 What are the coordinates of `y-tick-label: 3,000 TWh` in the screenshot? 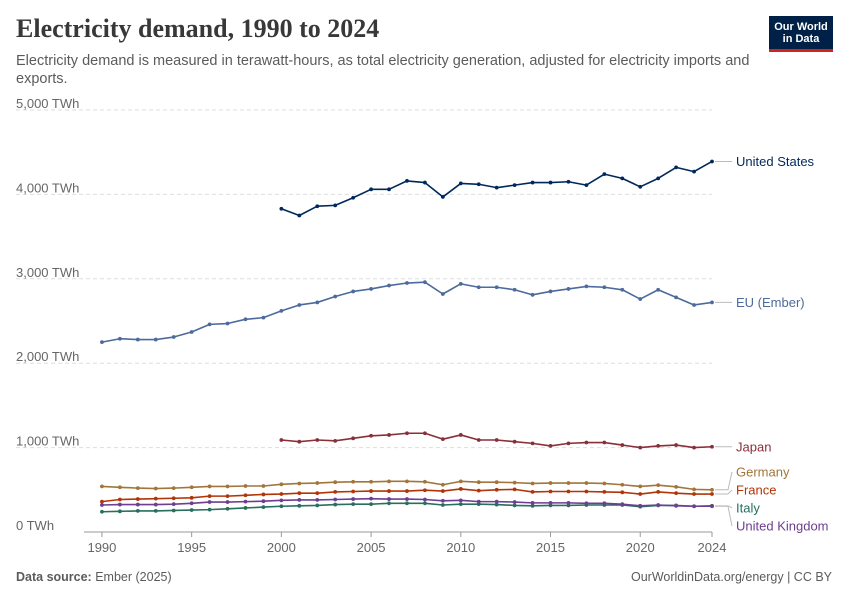 It's located at (47, 272).